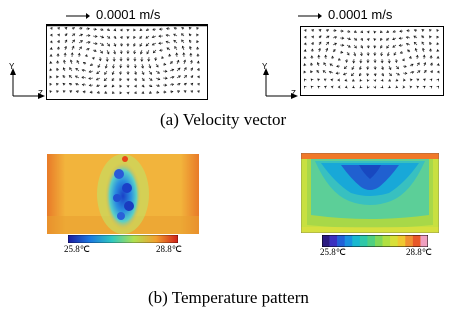 Image resolution: width=451 pixels, height=321 pixels. I want to click on left-axis-z: Z, so click(40, 93).